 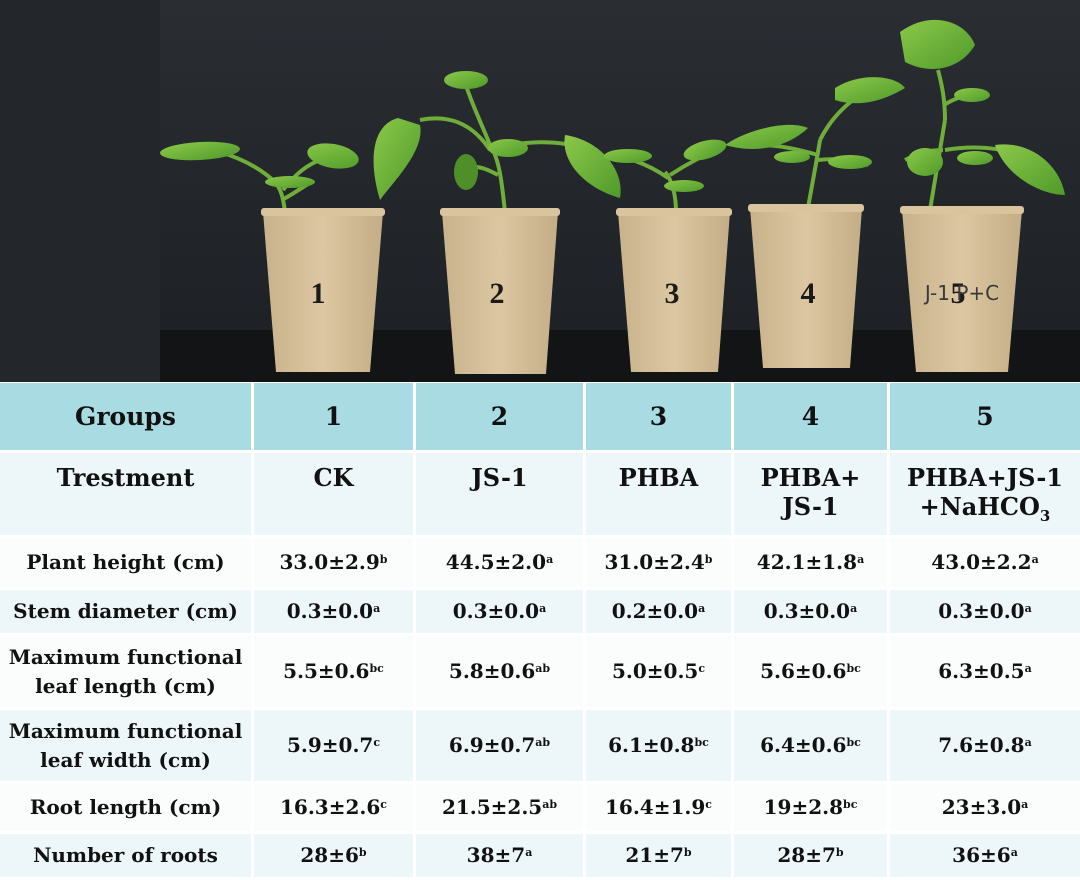 I want to click on table-row: Number of roots 28±6b 38±7a 21±7b 28±7b 36±6a, so click(x=540, y=857).